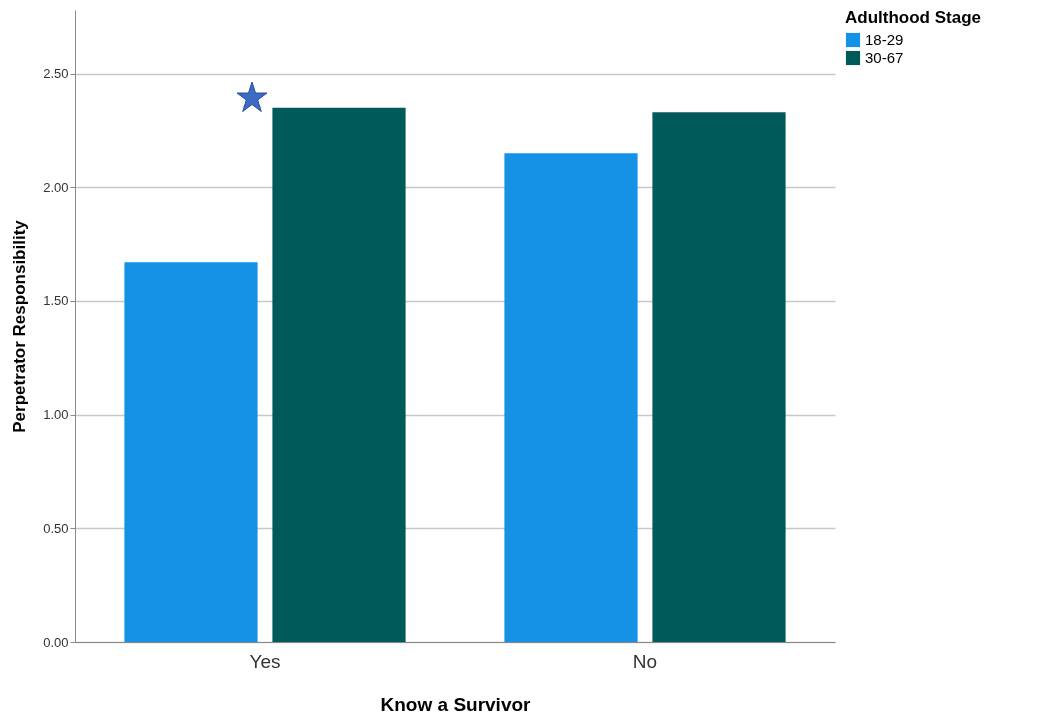 The height and width of the screenshot is (728, 1052). Describe the element at coordinates (56, 301) in the screenshot. I see `y-tick-label: 1.50` at that location.